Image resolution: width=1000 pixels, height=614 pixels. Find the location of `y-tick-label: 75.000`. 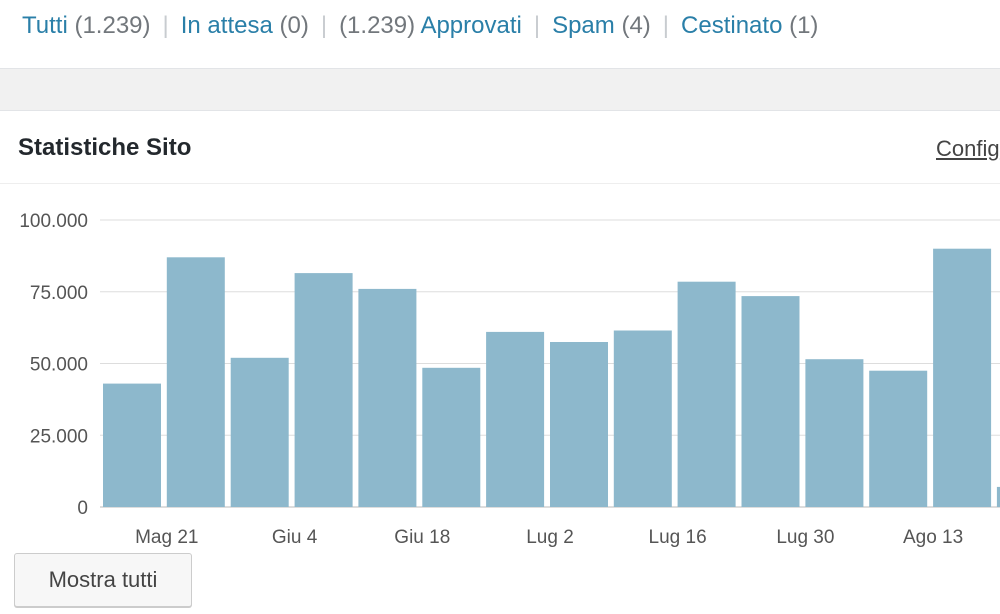

y-tick-label: 75.000 is located at coordinates (59, 293).